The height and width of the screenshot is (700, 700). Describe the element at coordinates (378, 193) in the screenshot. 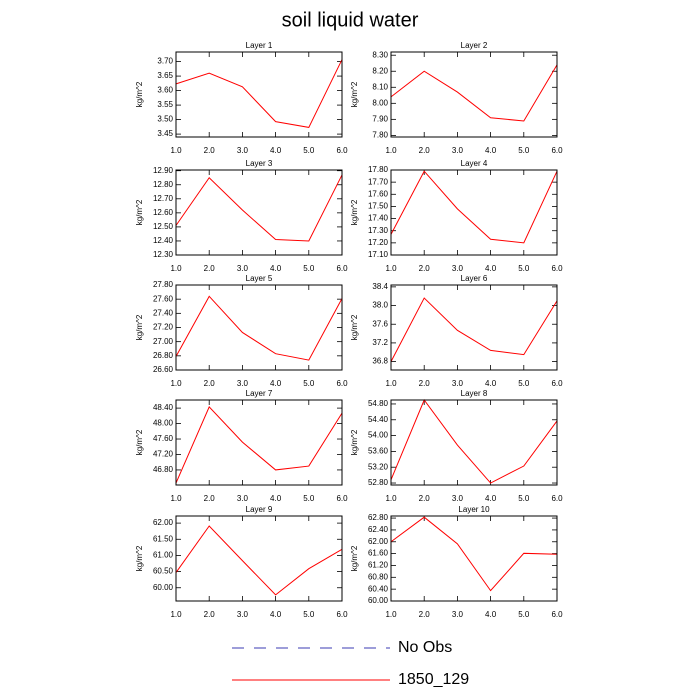

I see `y-tick-label: 17.60` at that location.